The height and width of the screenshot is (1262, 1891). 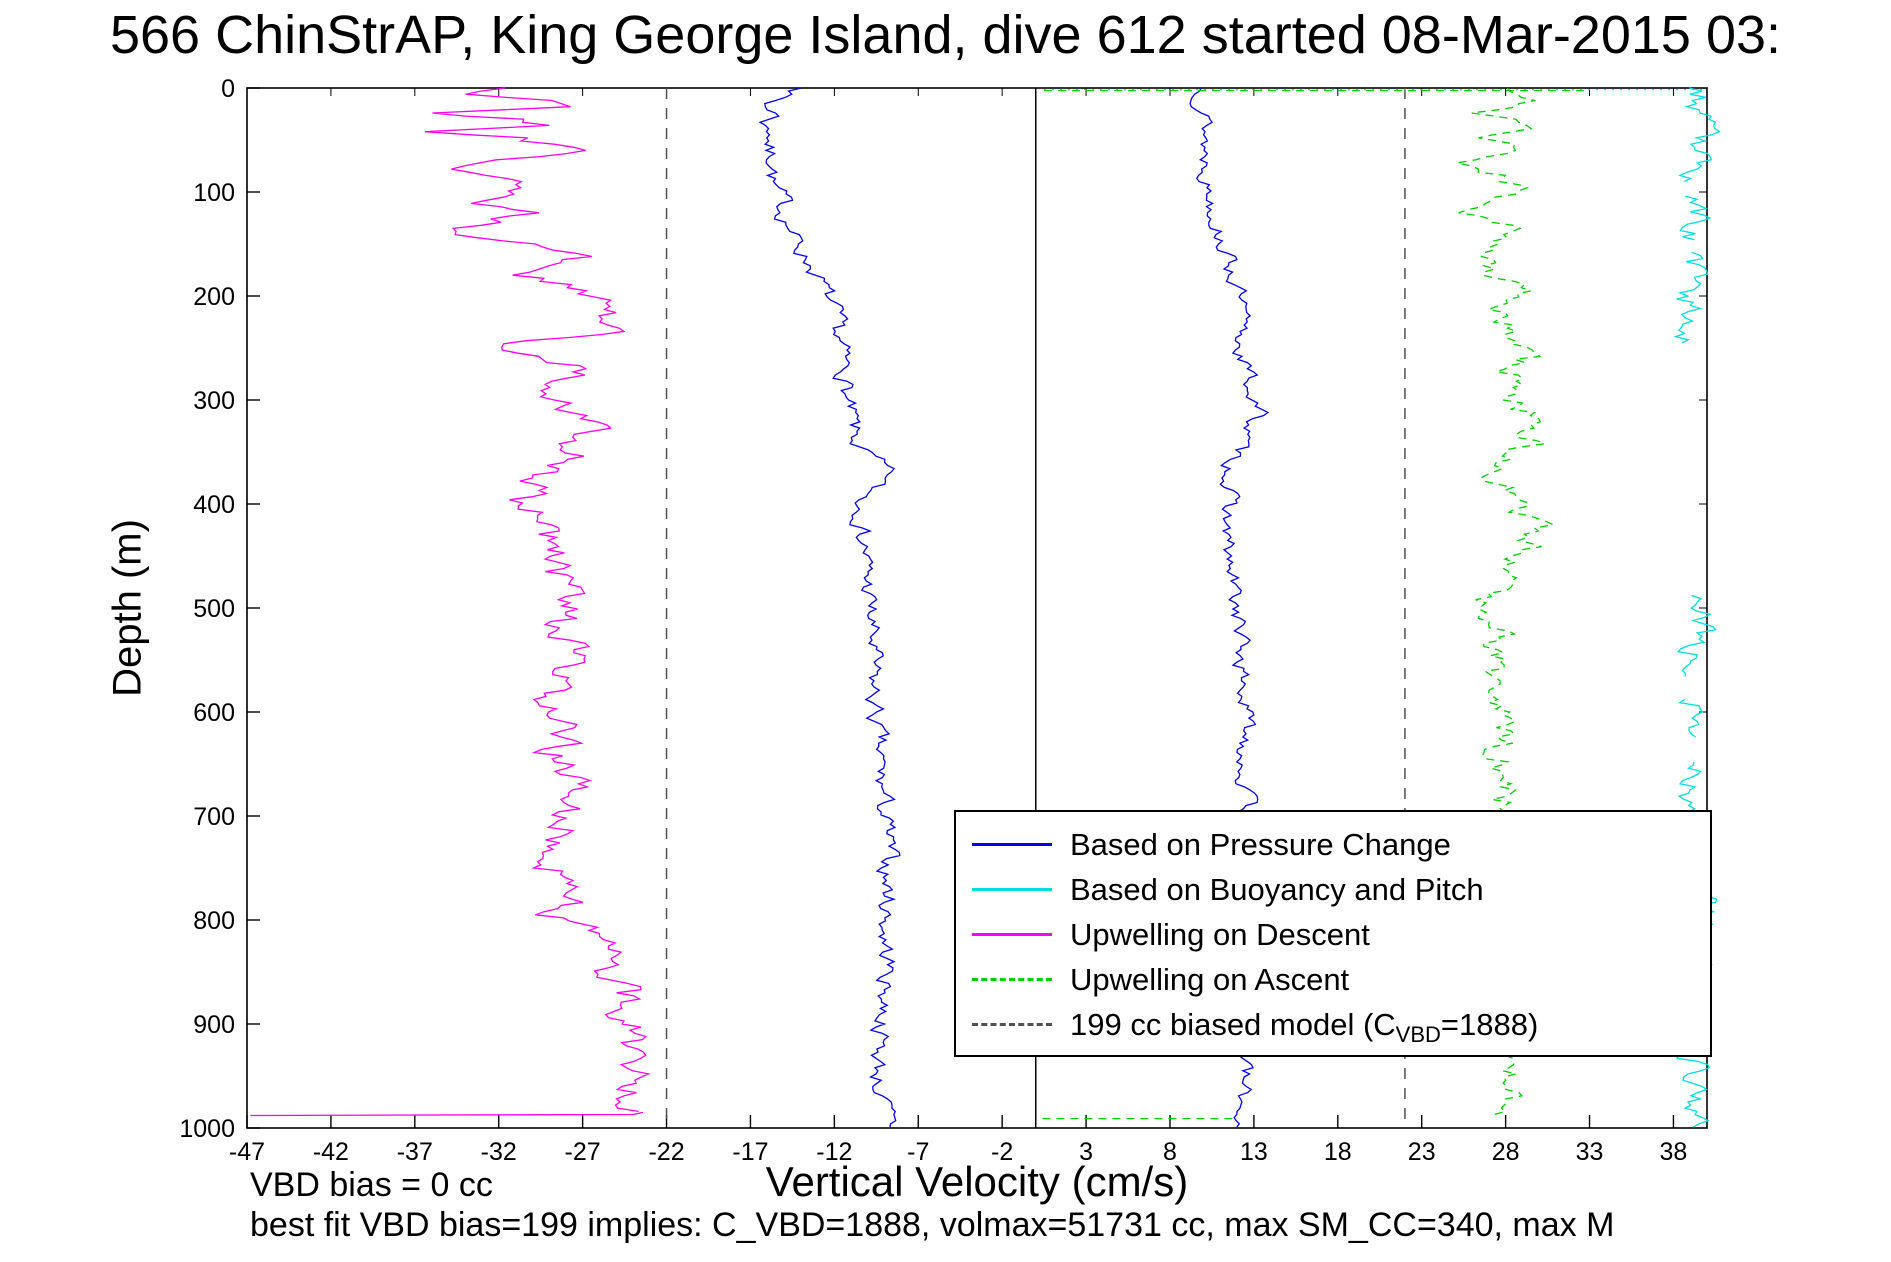 I want to click on svg-text: 3, so click(x=1086, y=1152).